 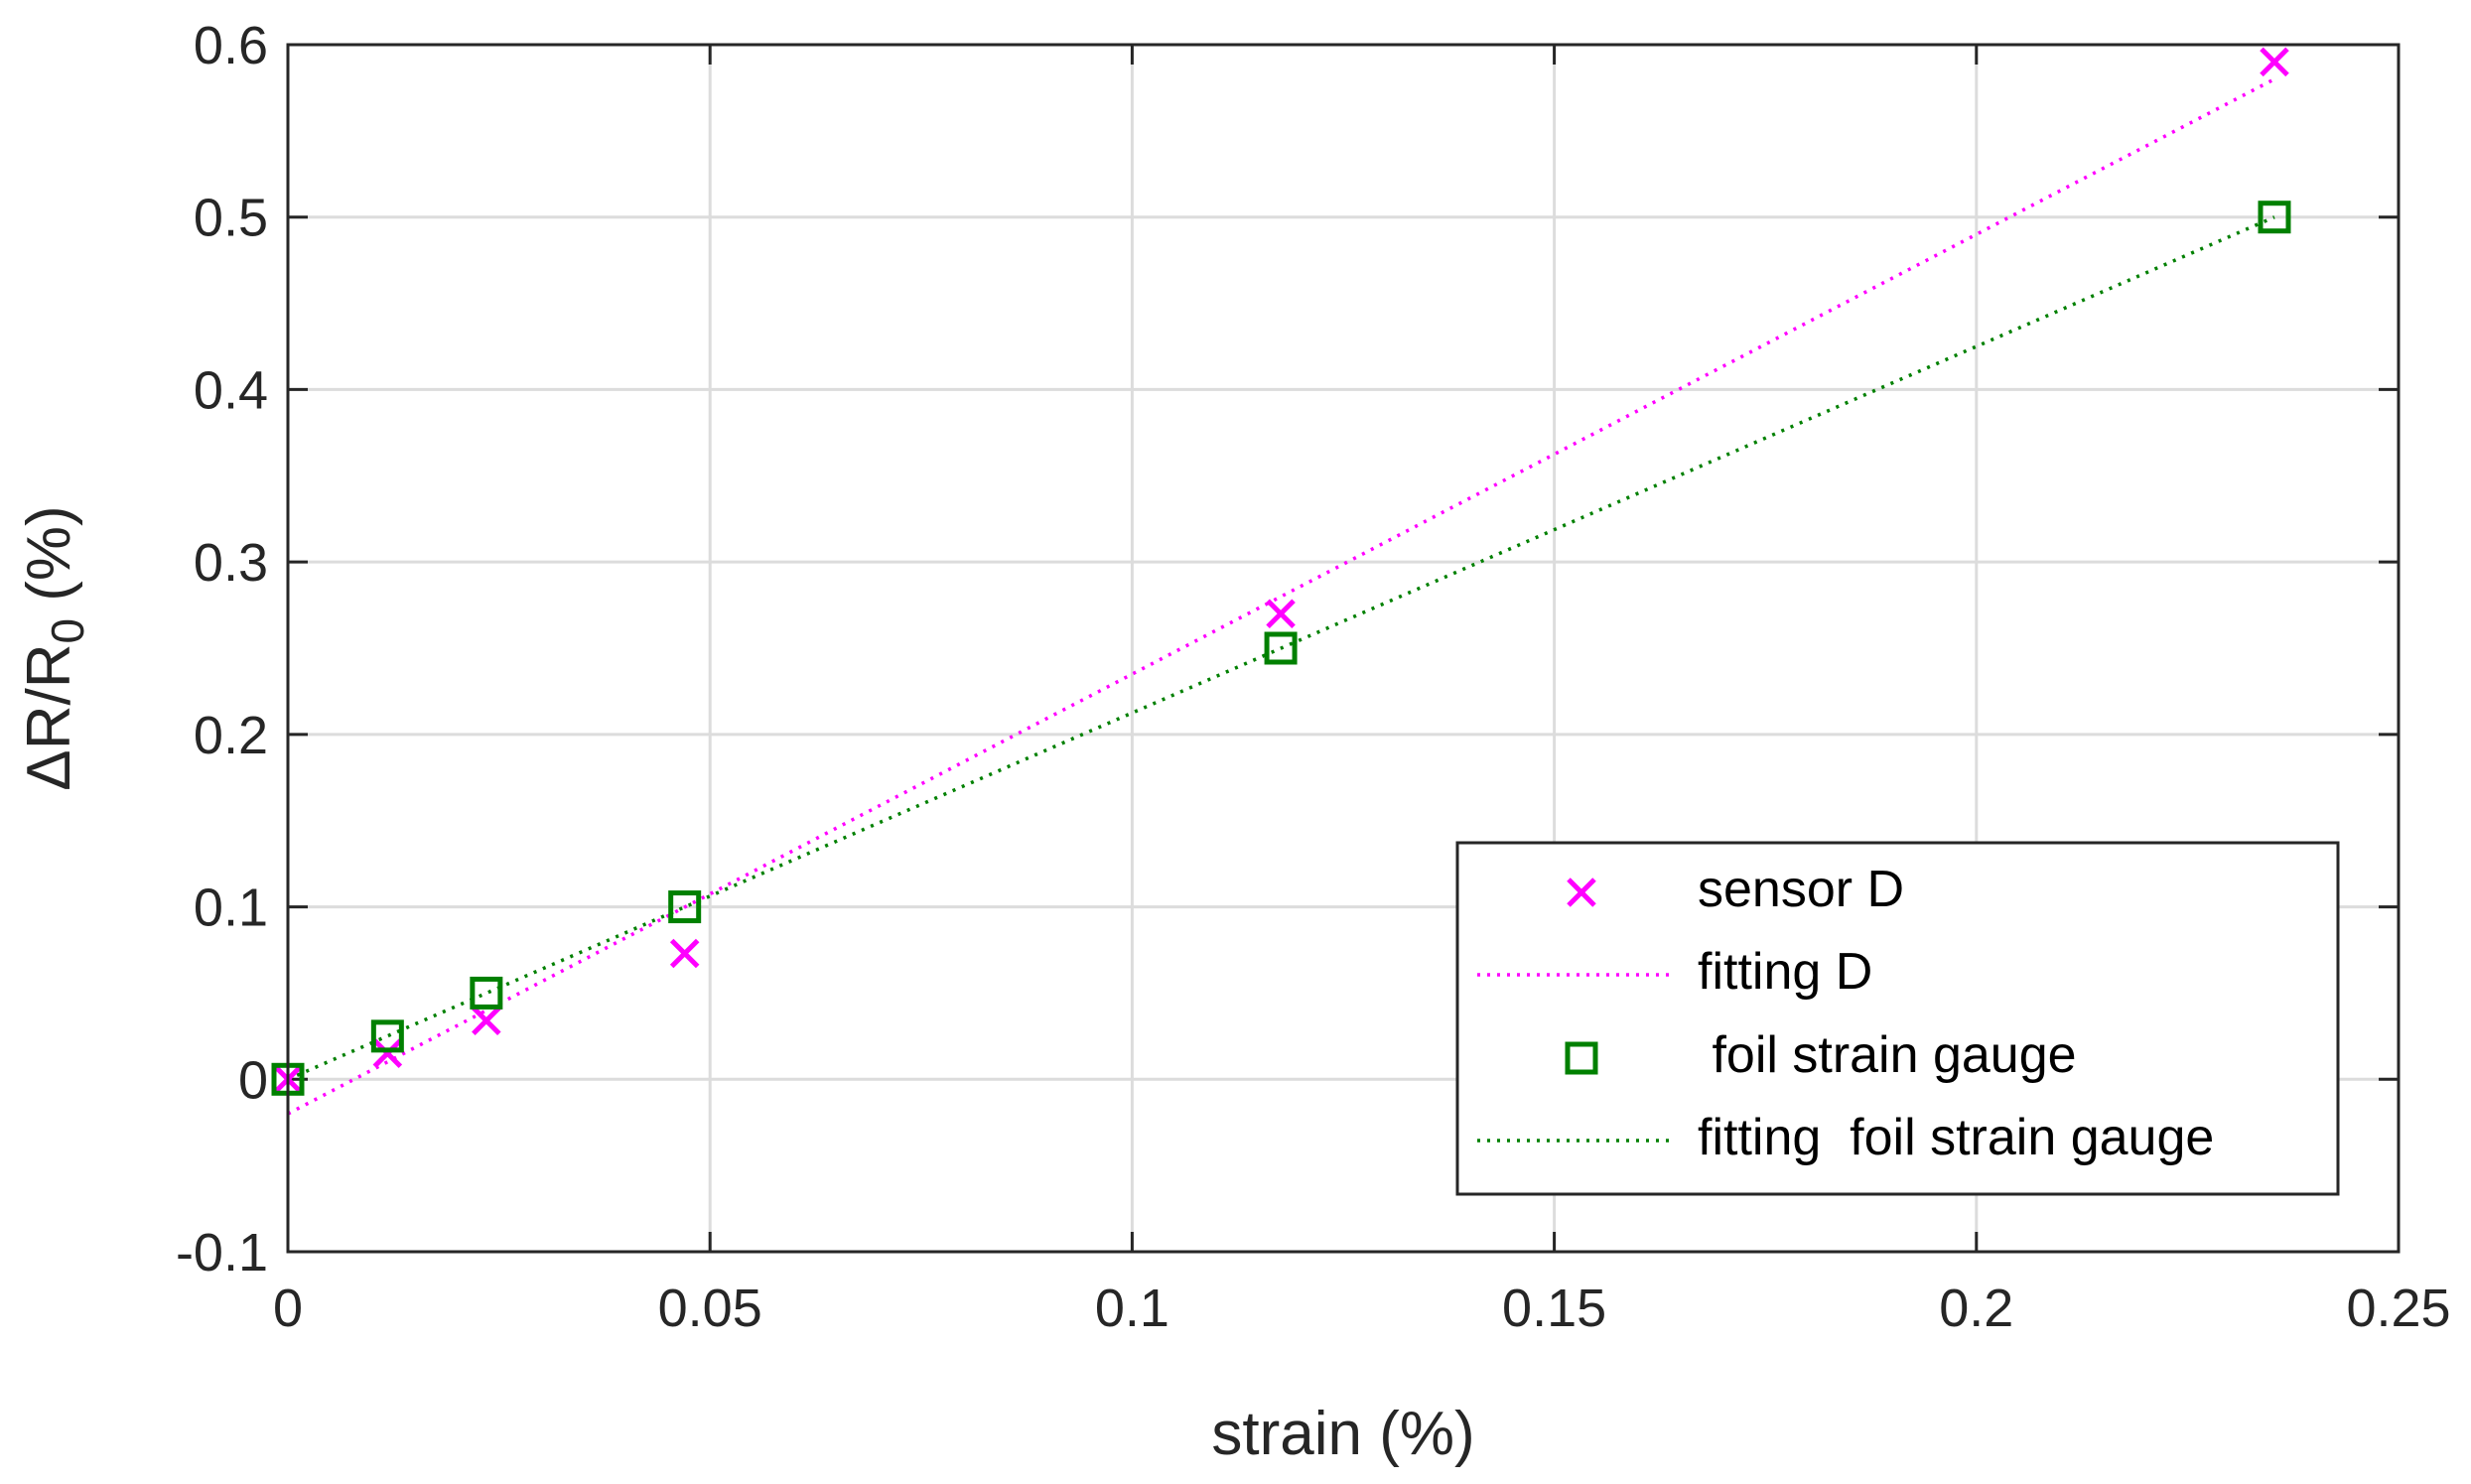 What do you see at coordinates (710, 1308) in the screenshot?
I see `x-tick-label: 0.05` at bounding box center [710, 1308].